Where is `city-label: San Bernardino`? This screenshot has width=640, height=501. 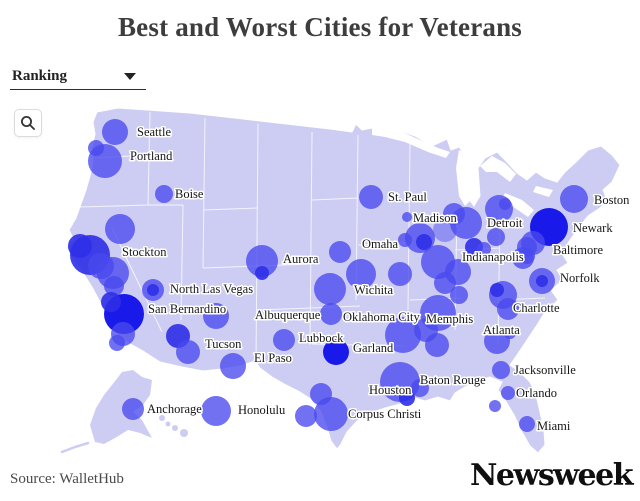
city-label: San Bernardino is located at coordinates (187, 309).